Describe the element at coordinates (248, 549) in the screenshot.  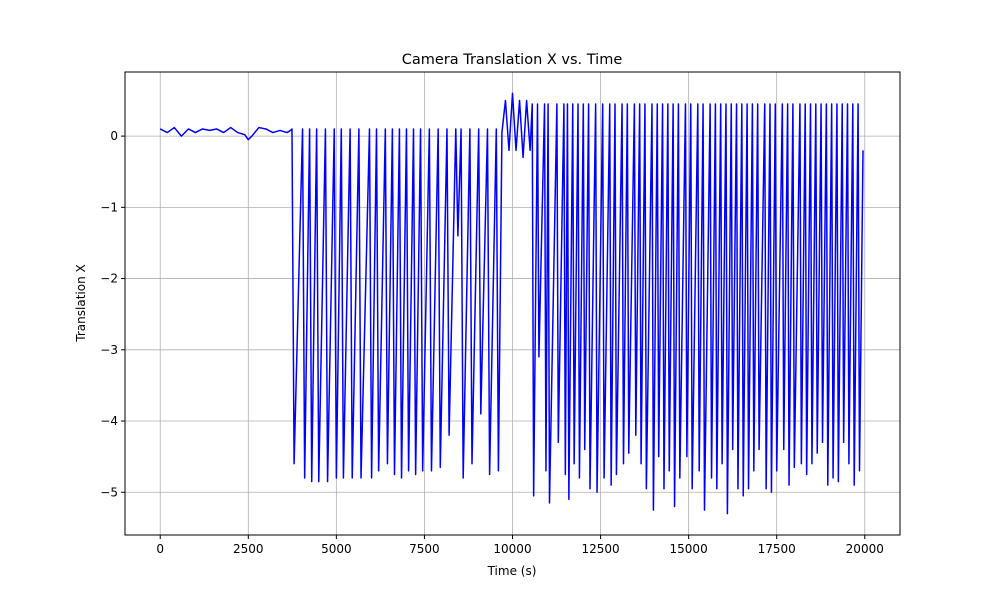
I see `x-tick-label: 2500` at that location.